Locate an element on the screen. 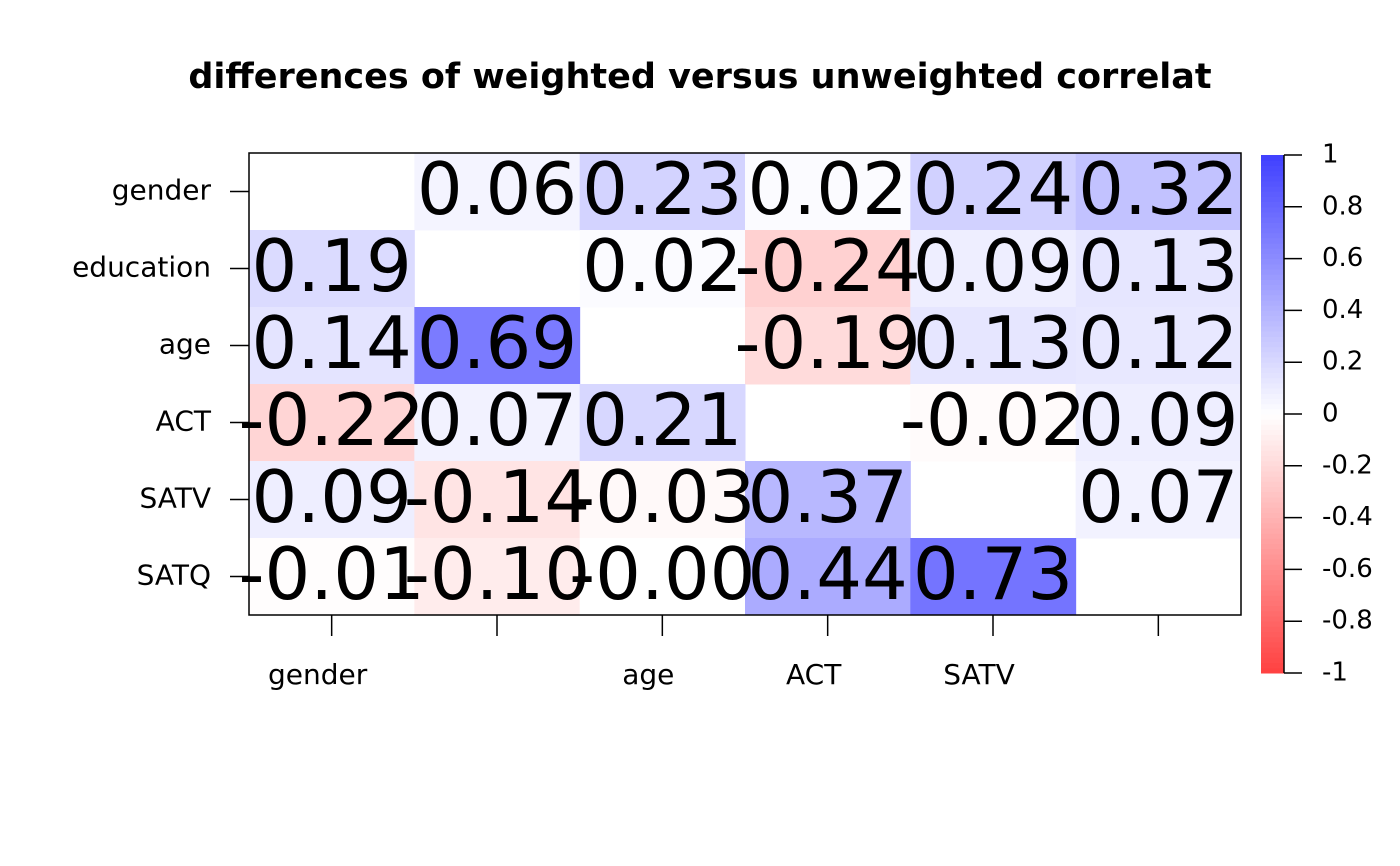 This screenshot has height=866, width=1400. cell-label: 0.73 is located at coordinates (993, 574).